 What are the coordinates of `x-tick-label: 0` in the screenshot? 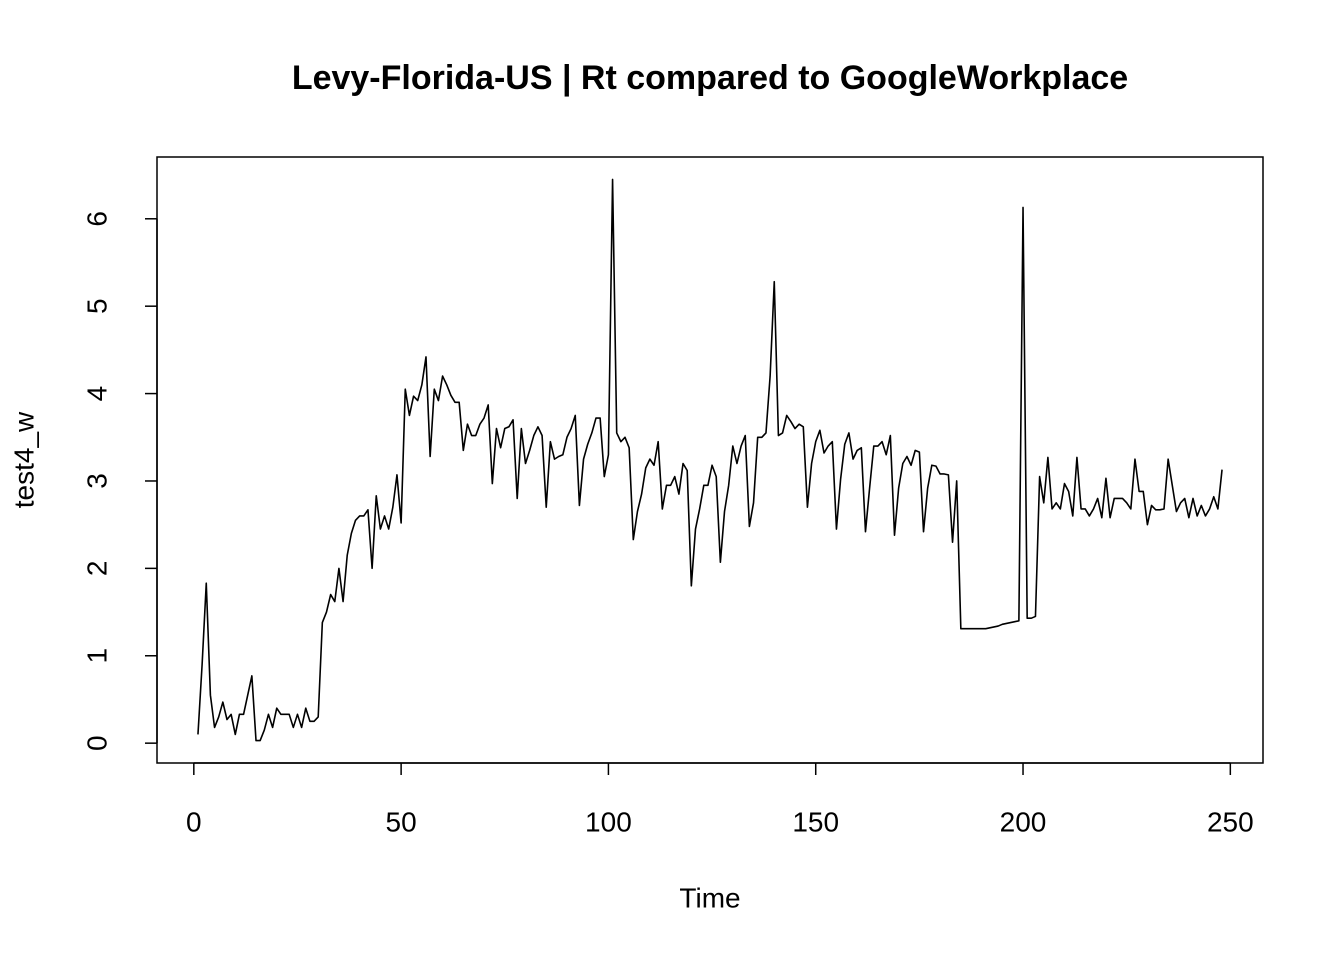 It's located at (194, 821).